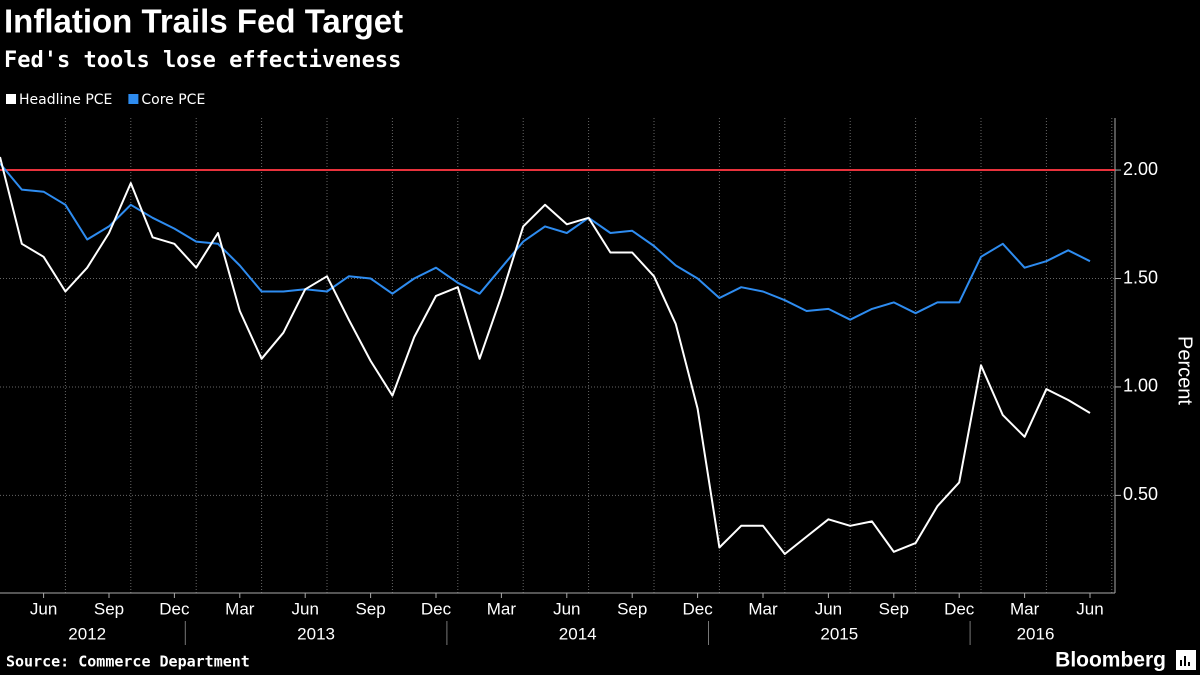 The image size is (1200, 675). What do you see at coordinates (203, 21) in the screenshot?
I see `chart-title: Inflation Trails Fed Target` at bounding box center [203, 21].